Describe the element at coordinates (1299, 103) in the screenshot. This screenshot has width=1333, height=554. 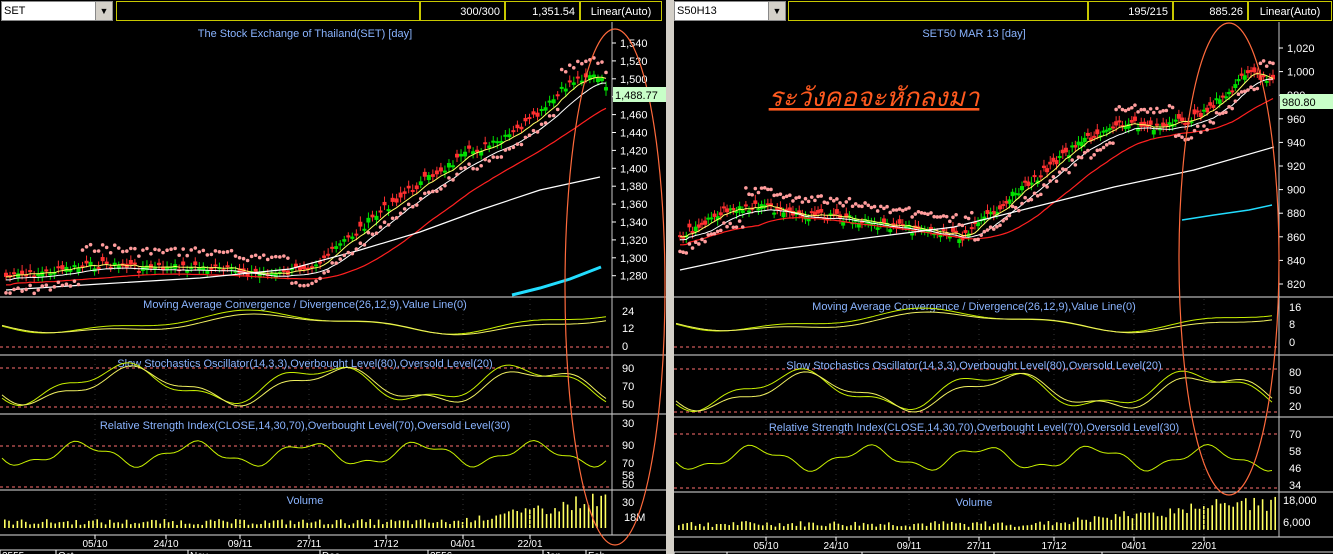
I see `price-badge-label: 980.80` at that location.